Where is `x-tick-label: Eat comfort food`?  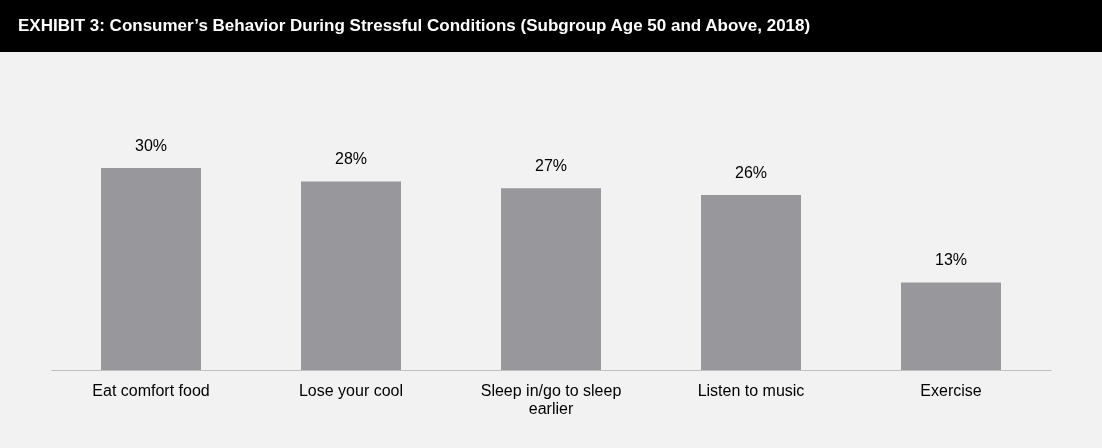
x-tick-label: Eat comfort food is located at coordinates (151, 390).